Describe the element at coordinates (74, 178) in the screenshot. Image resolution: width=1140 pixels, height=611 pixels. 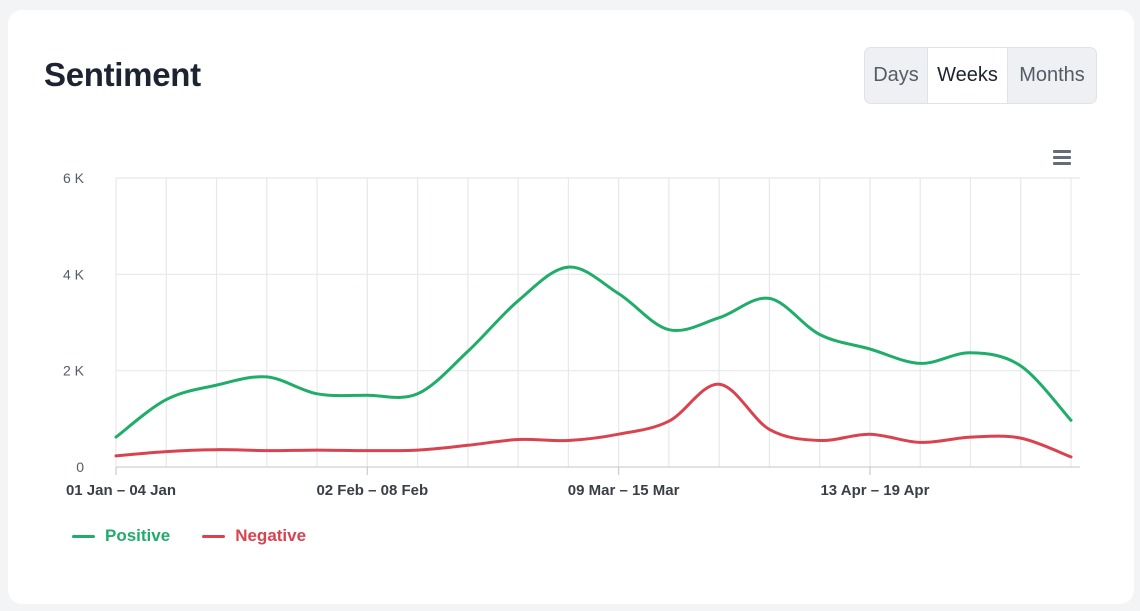
I see `y-tick-label: 6 K` at that location.